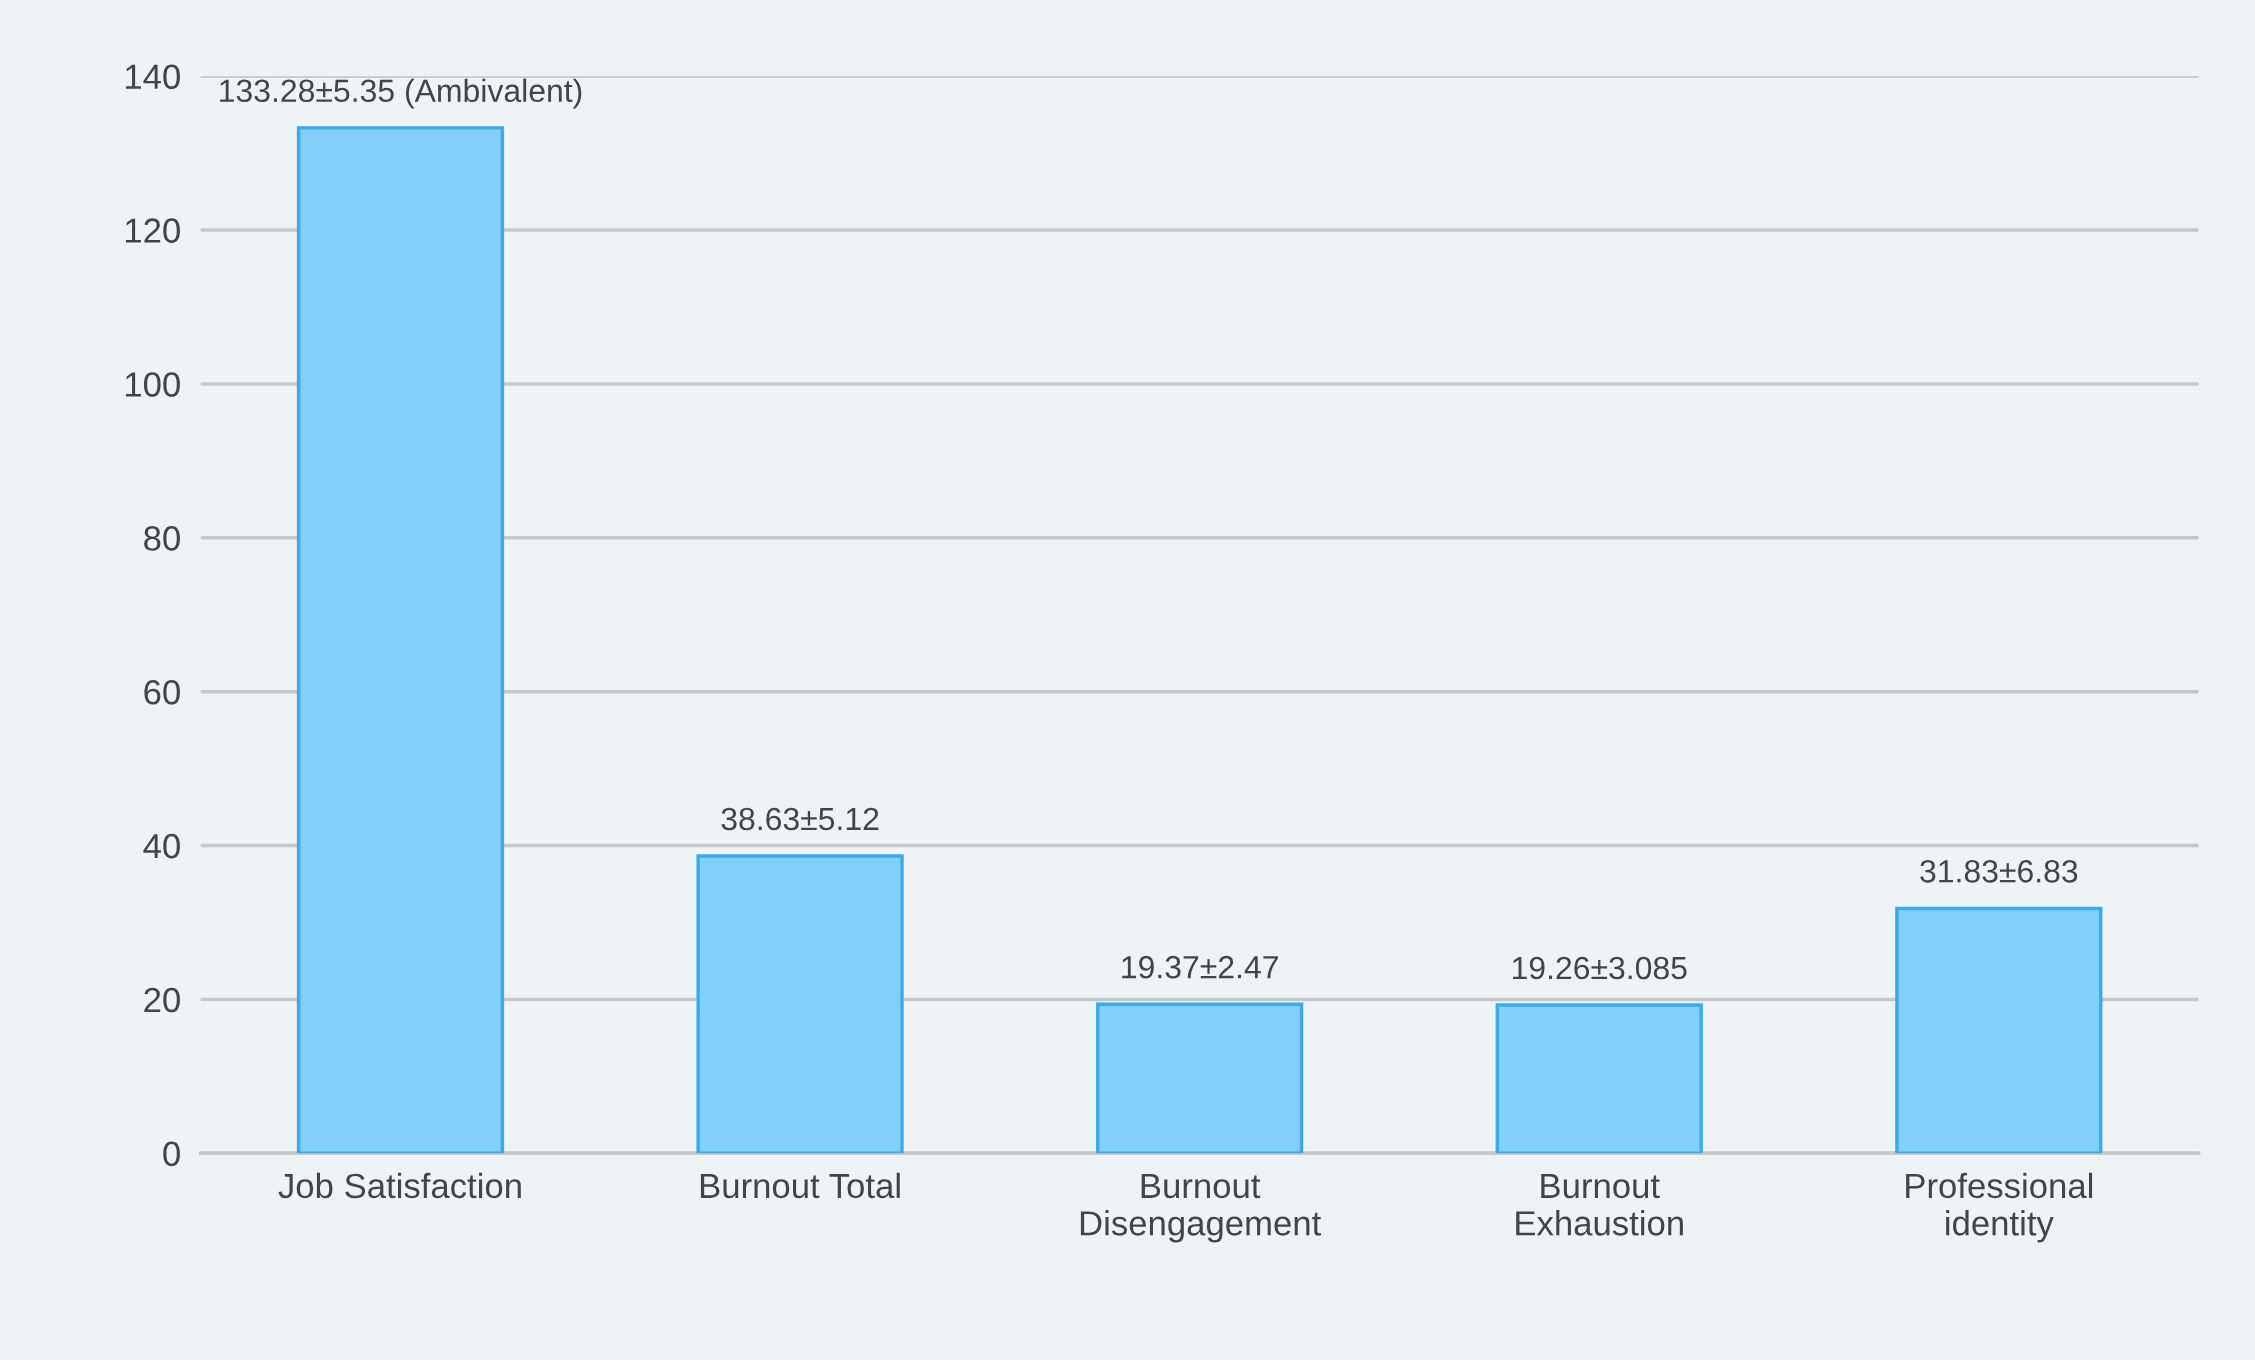 This screenshot has height=1360, width=2255. I want to click on y-tick-label: 140, so click(152, 77).